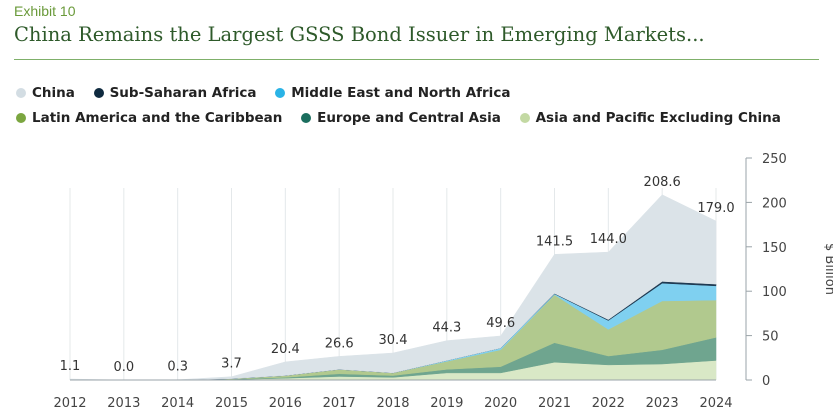 The height and width of the screenshot is (416, 833). Describe the element at coordinates (715, 208) in the screenshot. I see `total-data-label: 179.0` at that location.